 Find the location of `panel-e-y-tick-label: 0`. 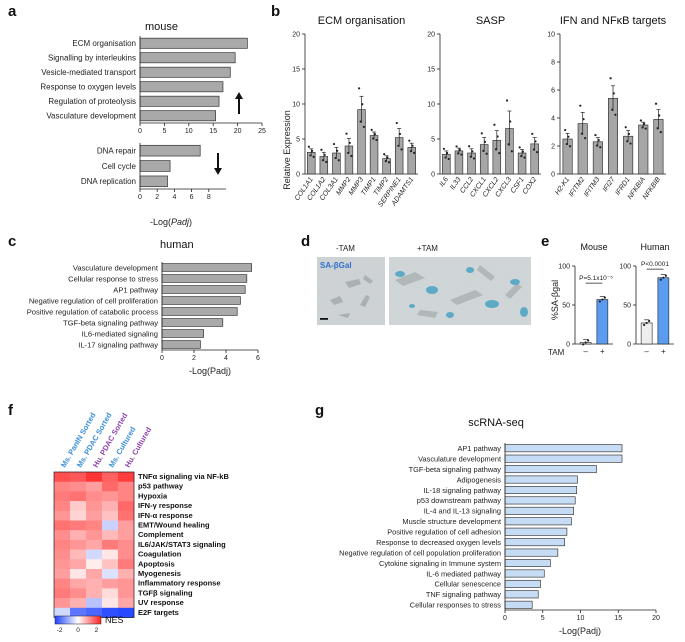

panel-e-y-tick-label: 0 is located at coordinates (568, 345).